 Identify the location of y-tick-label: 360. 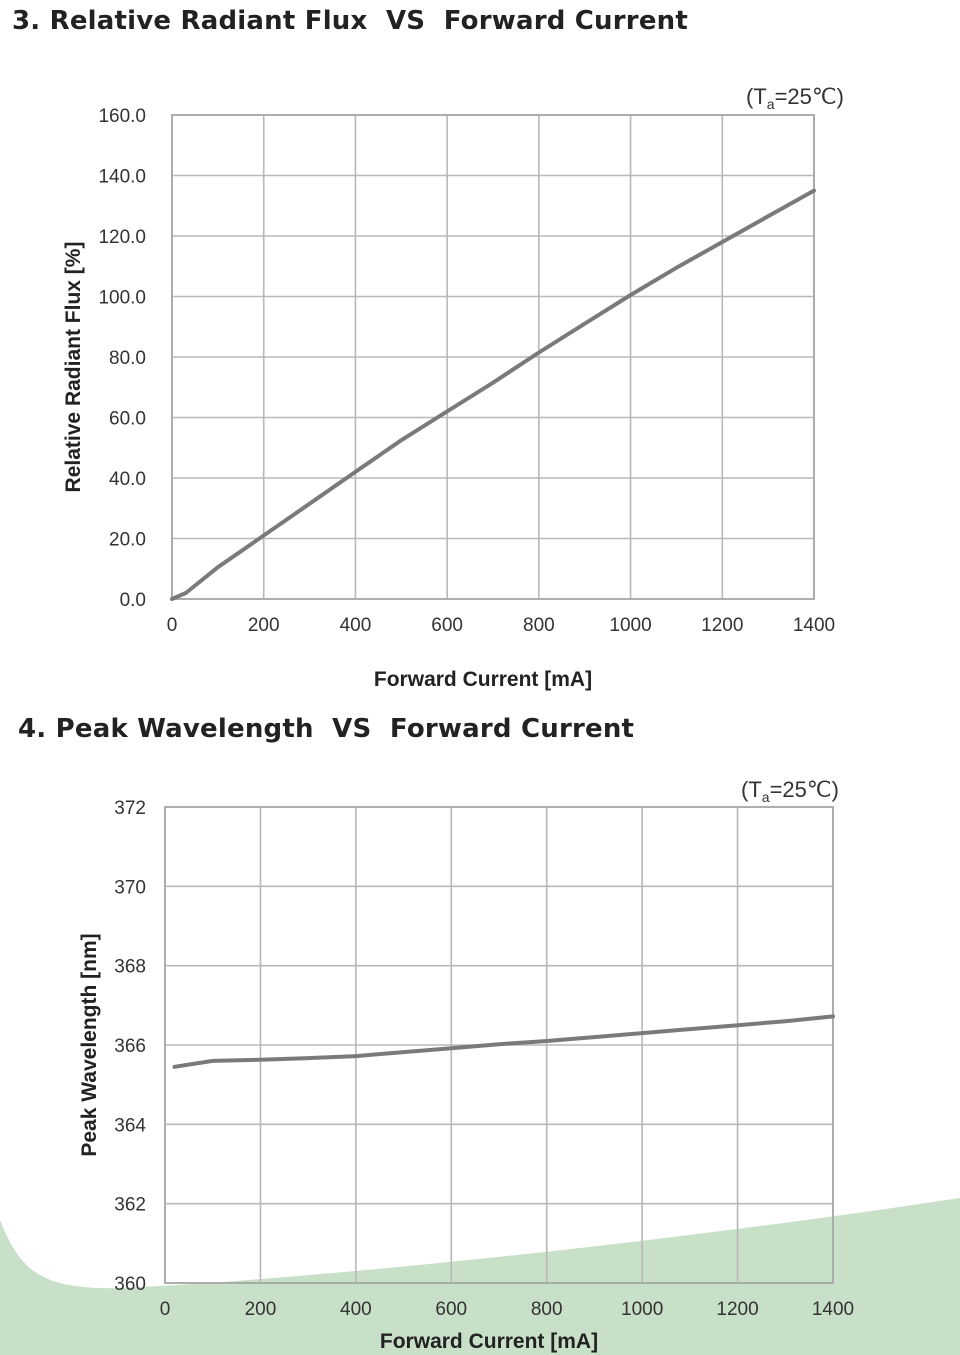
(130, 1284).